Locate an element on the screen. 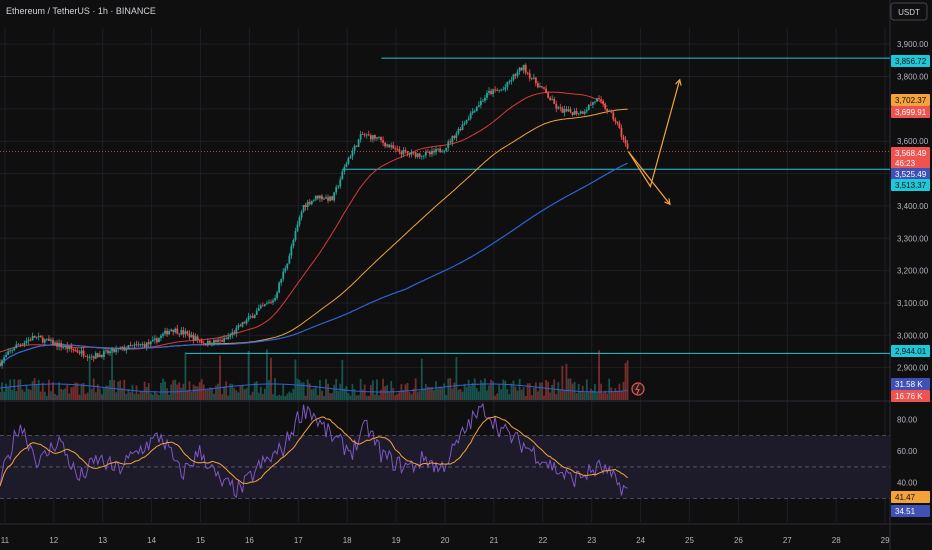 Image resolution: width=932 pixels, height=550 pixels. alert-icon is located at coordinates (638, 389).